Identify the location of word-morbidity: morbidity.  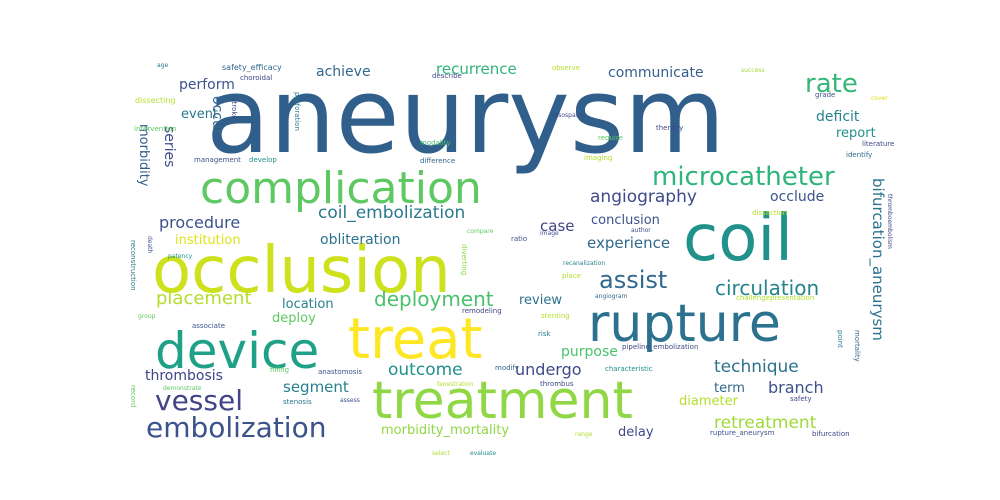
(143, 155).